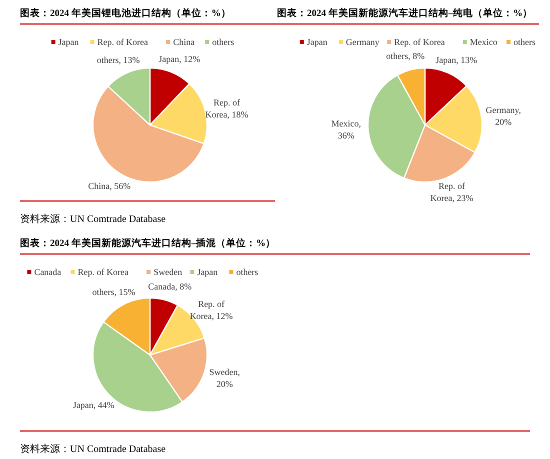 The height and width of the screenshot is (459, 550). What do you see at coordinates (484, 42) in the screenshot?
I see `legend-label: Mexico` at bounding box center [484, 42].